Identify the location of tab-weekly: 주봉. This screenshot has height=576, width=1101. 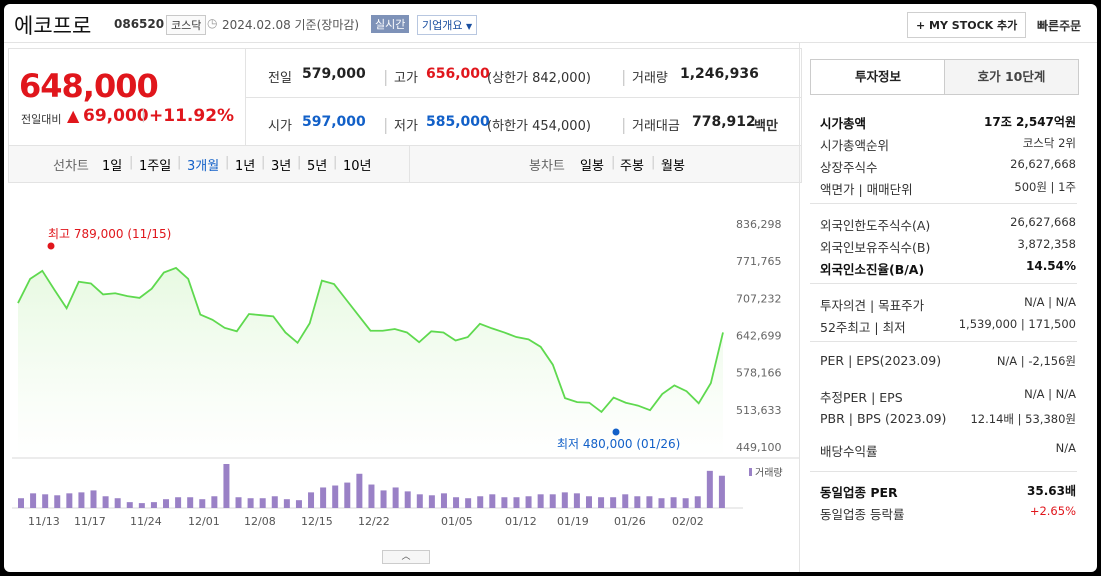
(632, 166).